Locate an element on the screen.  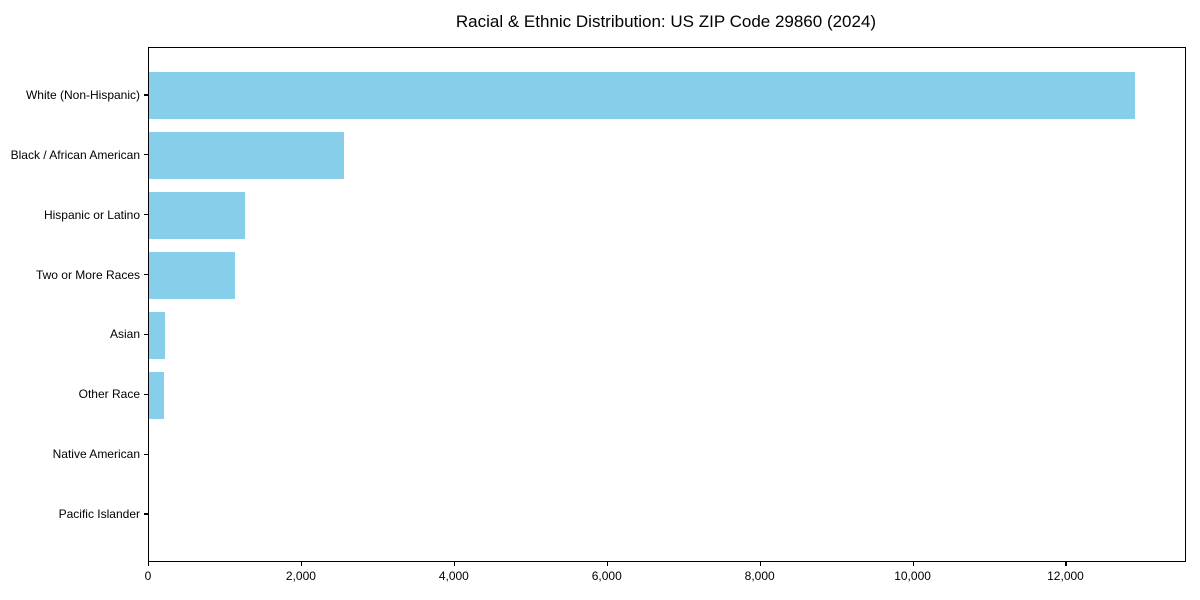
bar-hispanic-or-latino is located at coordinates (197, 216).